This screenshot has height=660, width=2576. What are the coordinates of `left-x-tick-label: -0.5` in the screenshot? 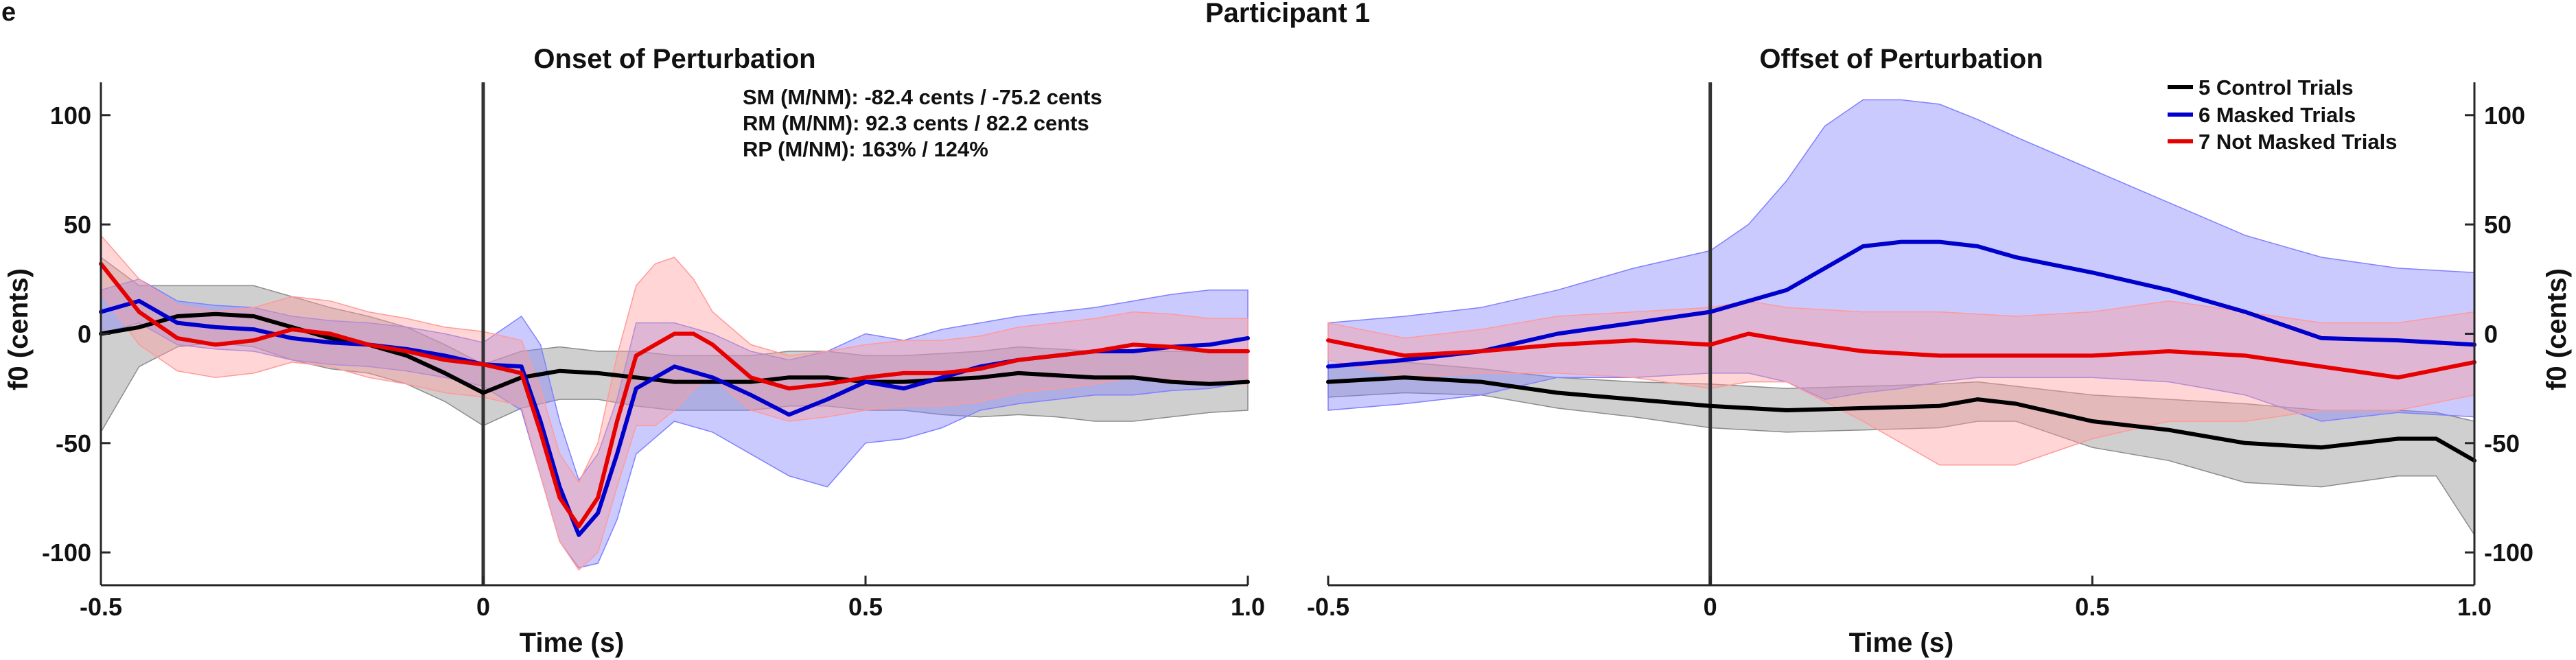 It's located at (101, 607).